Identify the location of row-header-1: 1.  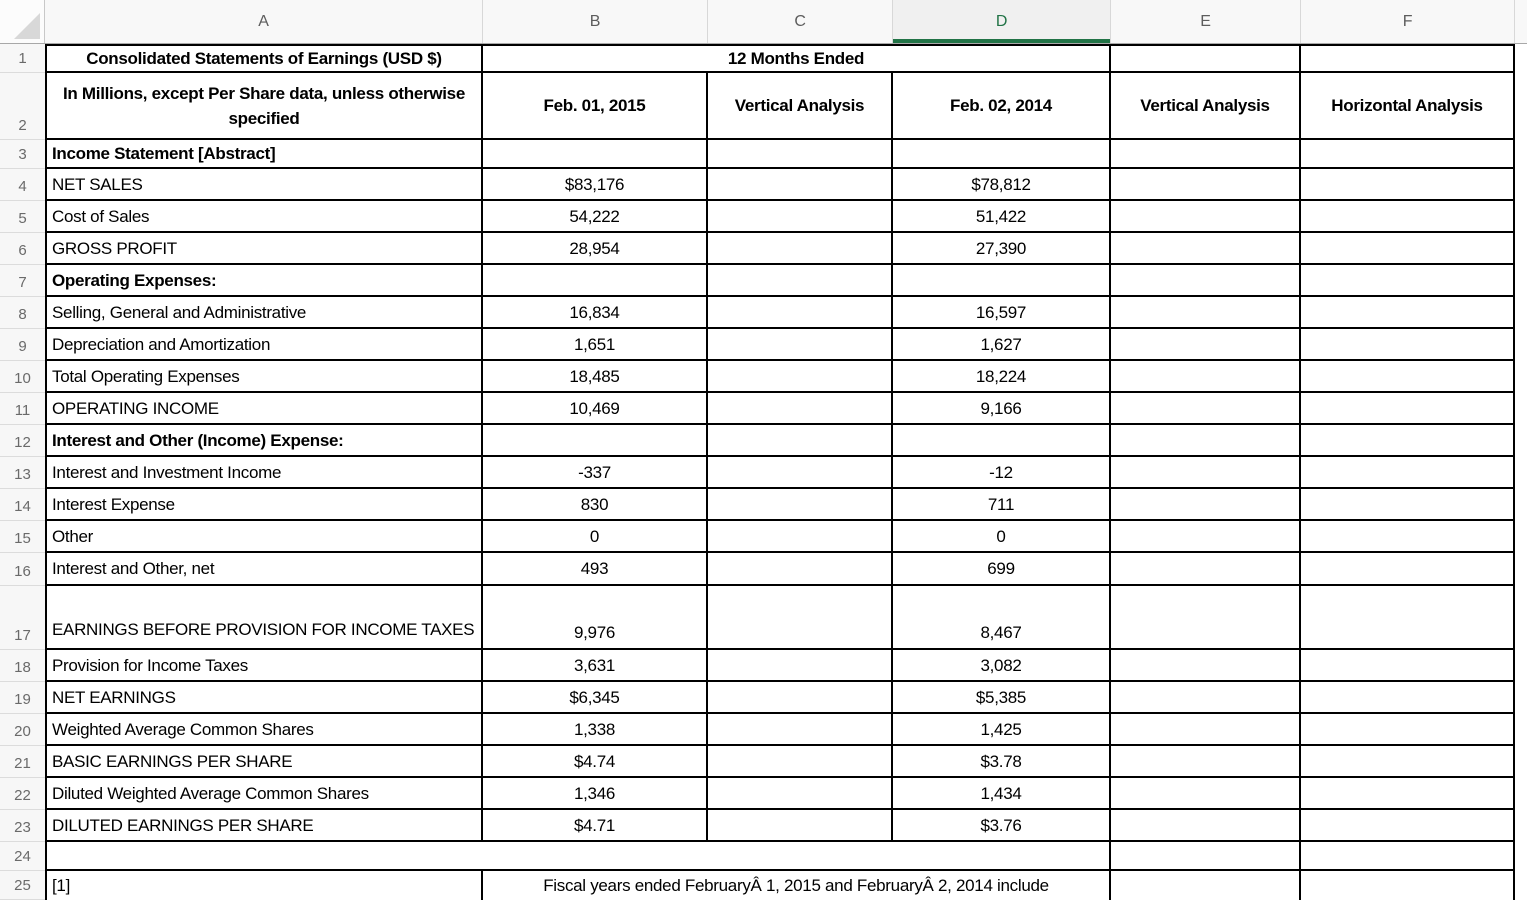
(22, 58).